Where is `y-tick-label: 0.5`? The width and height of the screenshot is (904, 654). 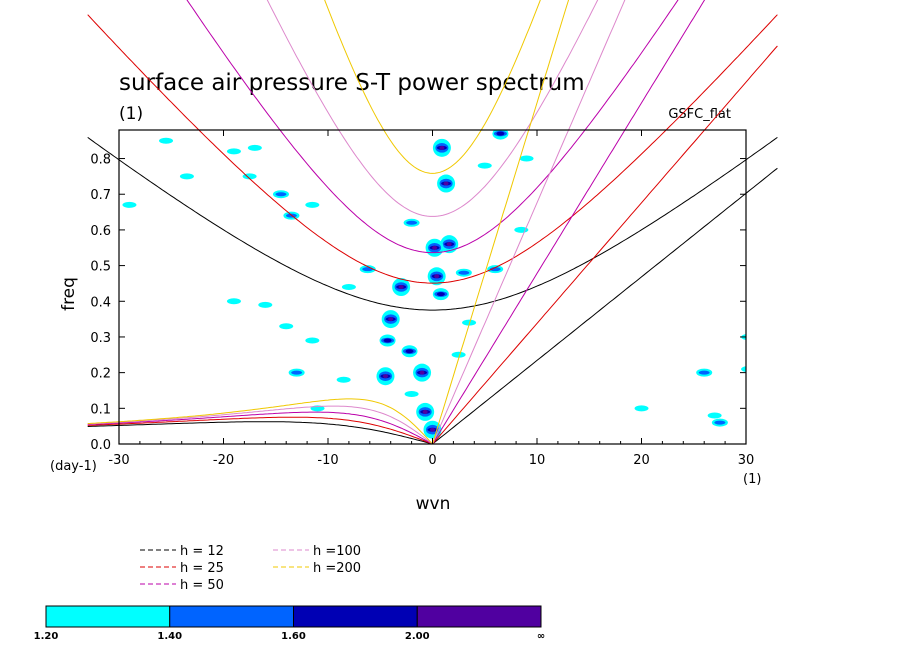 y-tick-label: 0.5 is located at coordinates (100, 267).